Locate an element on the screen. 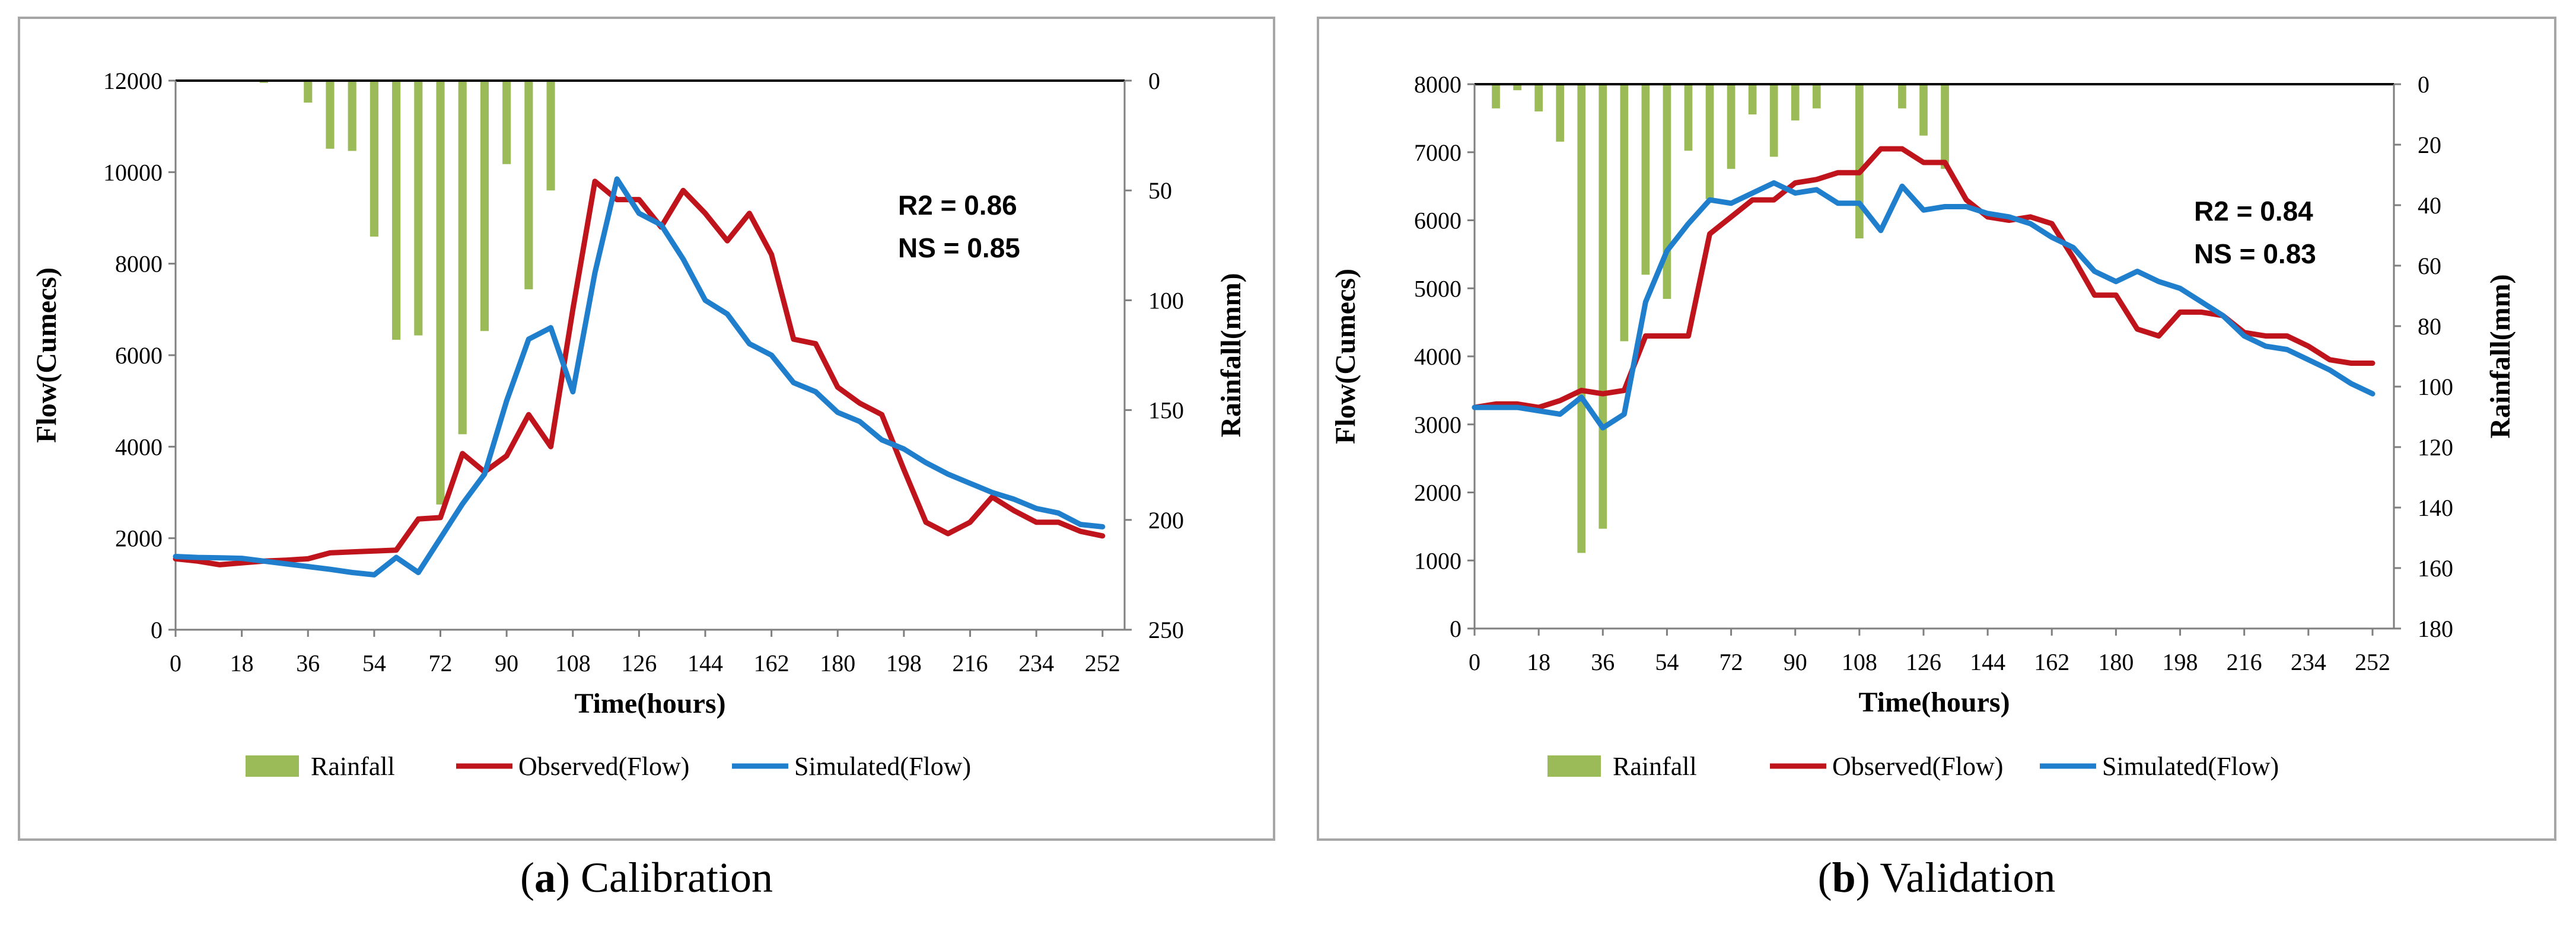 This screenshot has width=2576, height=925. simulated-flow-line is located at coordinates (1924, 305).